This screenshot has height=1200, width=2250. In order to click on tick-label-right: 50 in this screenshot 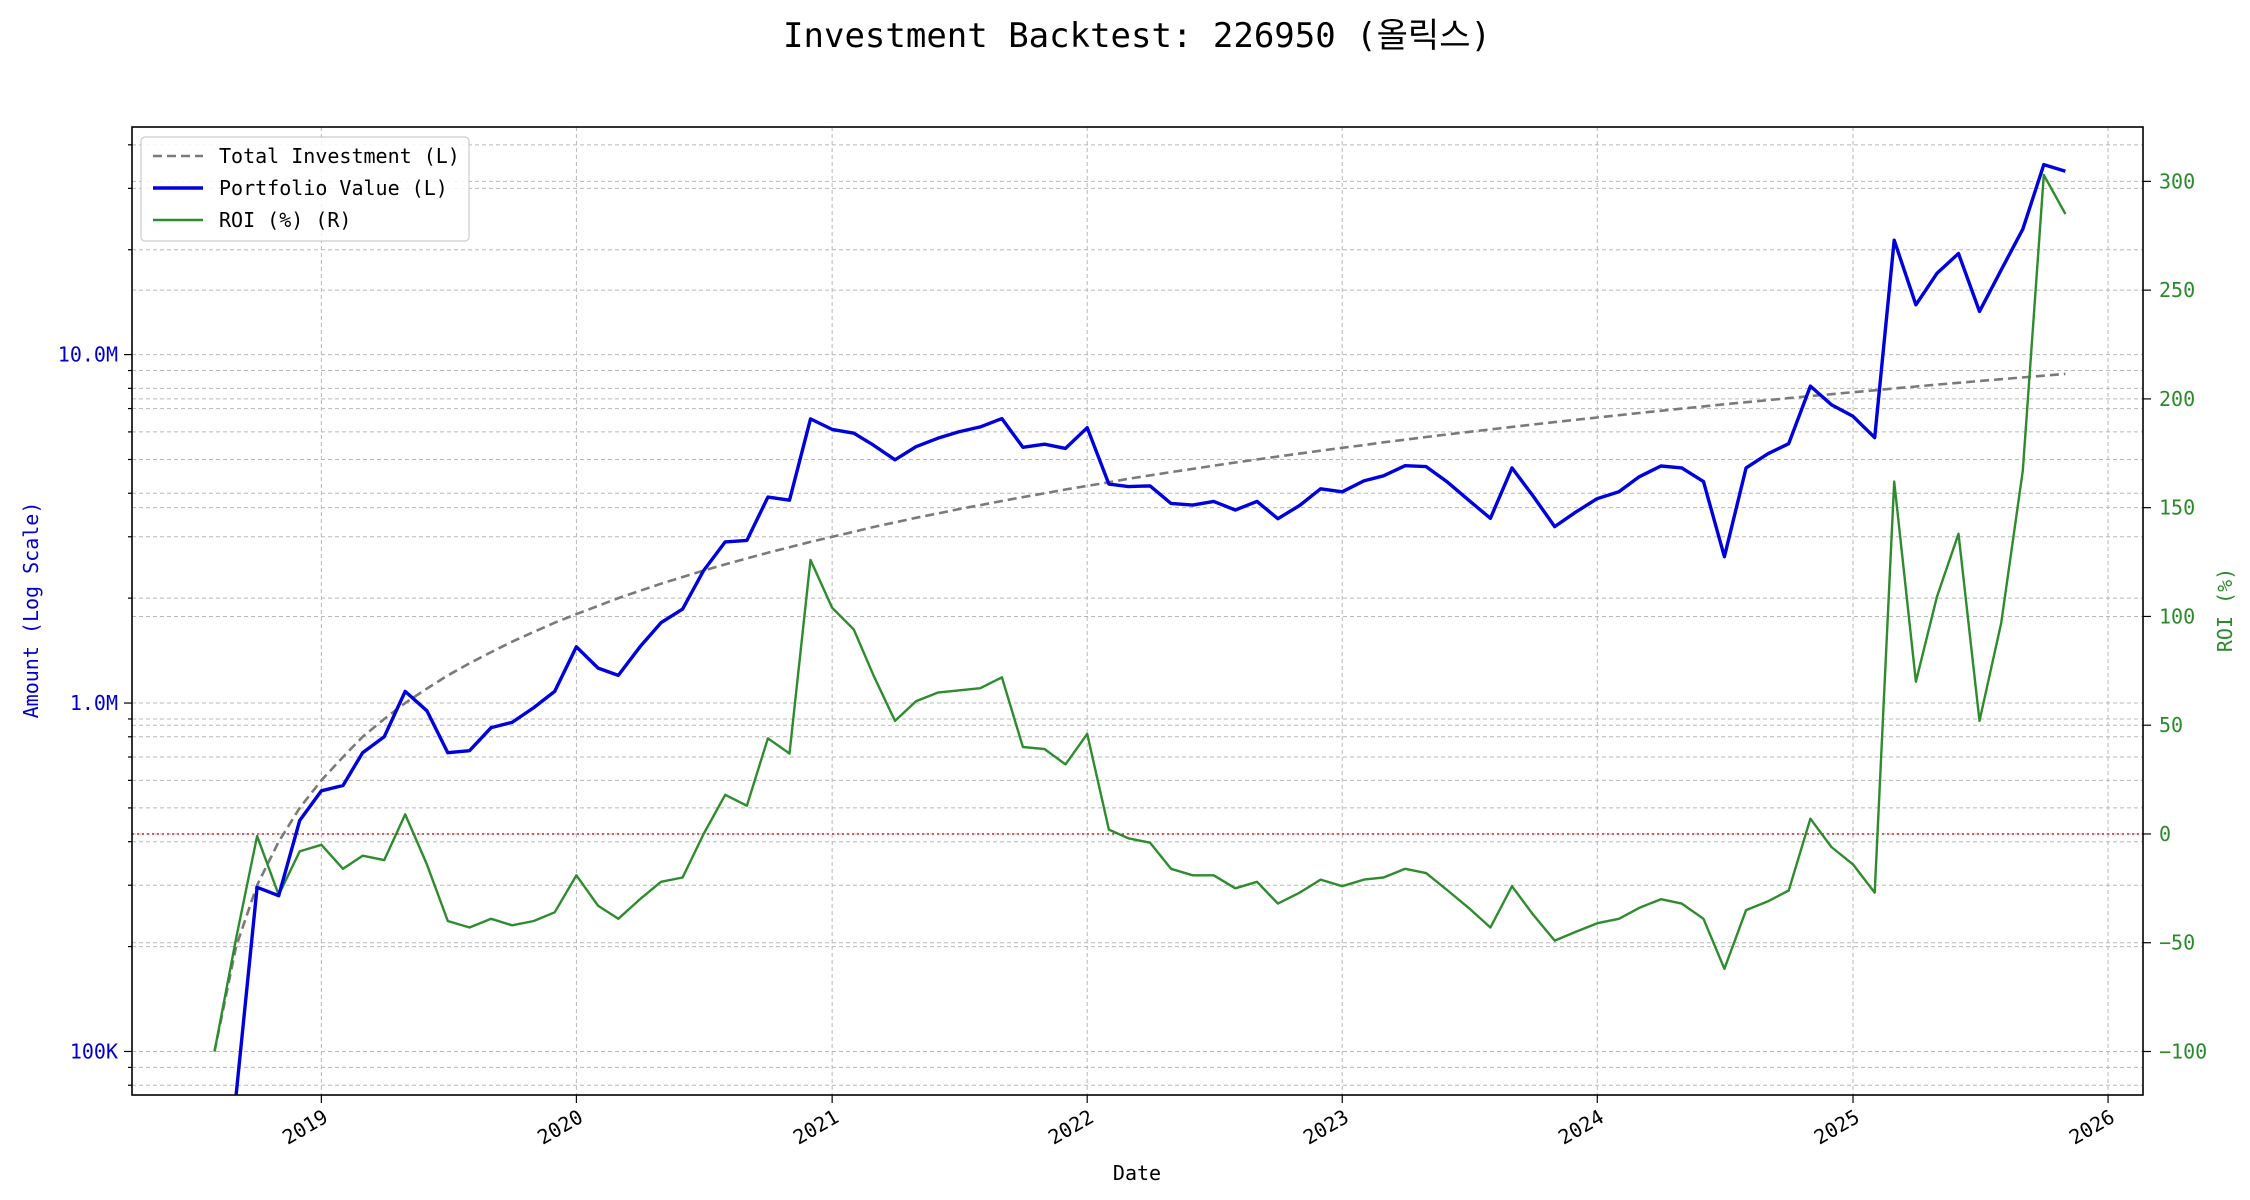, I will do `click(2171, 725)`.